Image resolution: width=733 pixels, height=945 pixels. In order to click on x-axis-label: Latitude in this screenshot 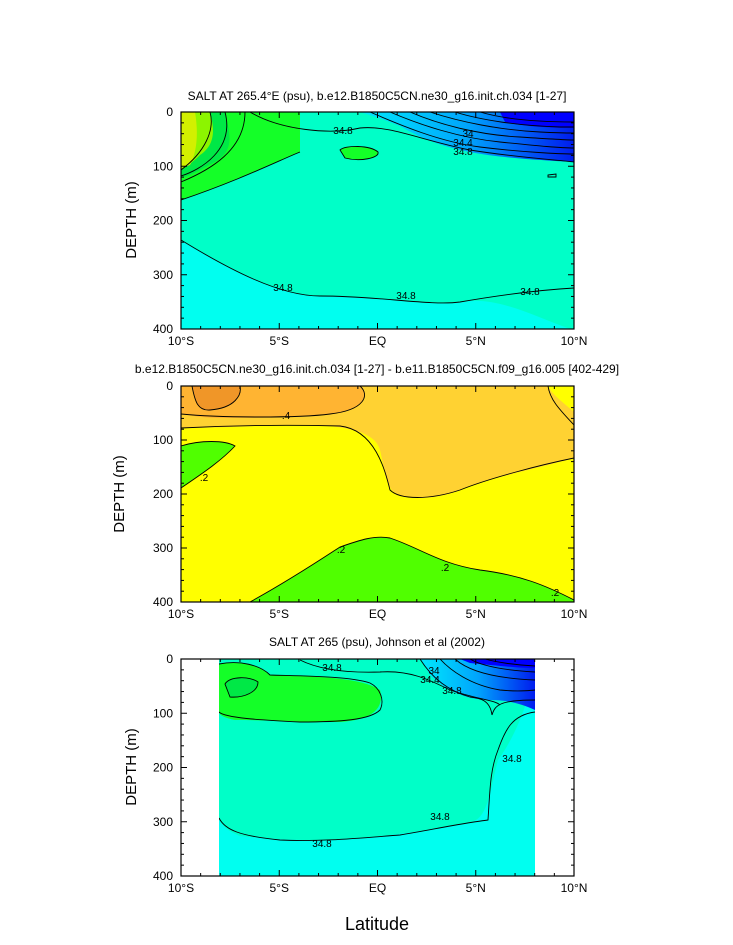, I will do `click(377, 924)`.